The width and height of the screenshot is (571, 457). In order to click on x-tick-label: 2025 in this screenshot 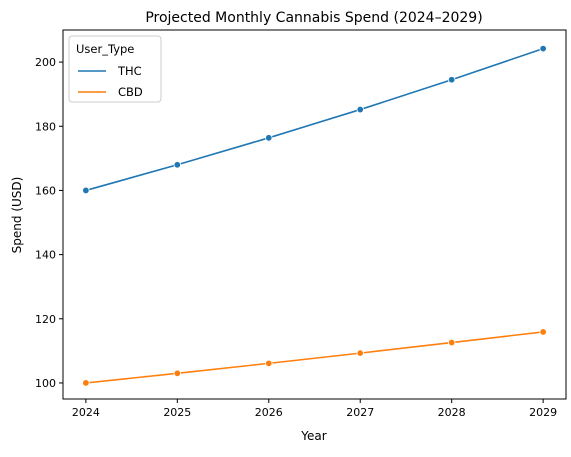, I will do `click(177, 412)`.